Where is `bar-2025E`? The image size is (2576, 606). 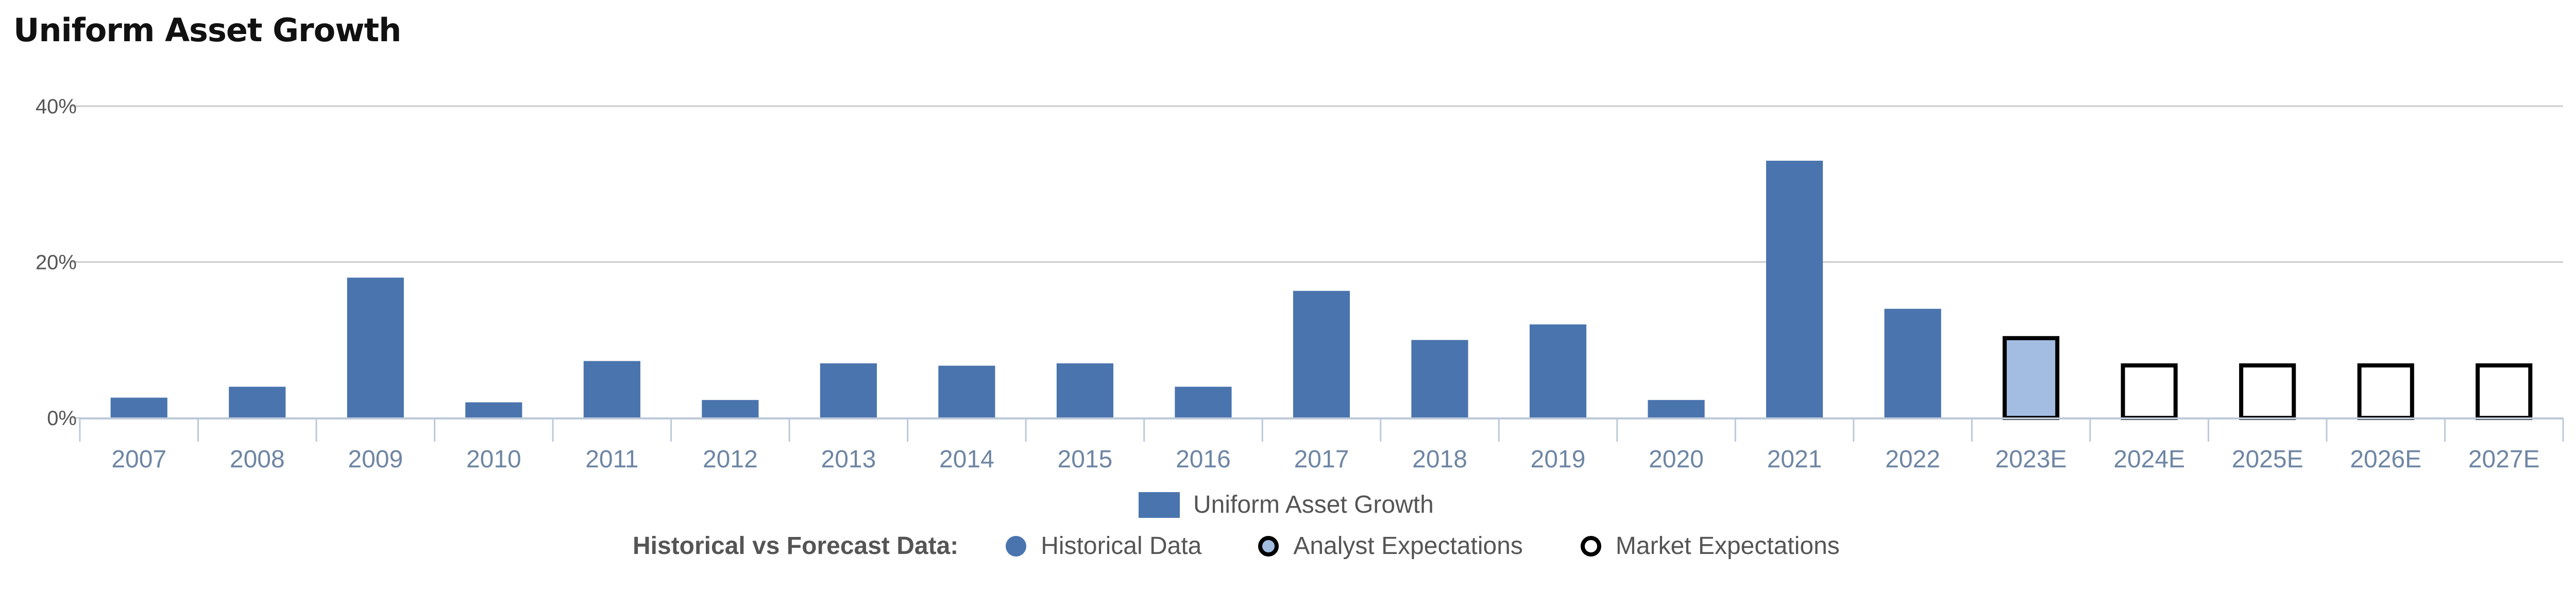 bar-2025E is located at coordinates (2267, 391).